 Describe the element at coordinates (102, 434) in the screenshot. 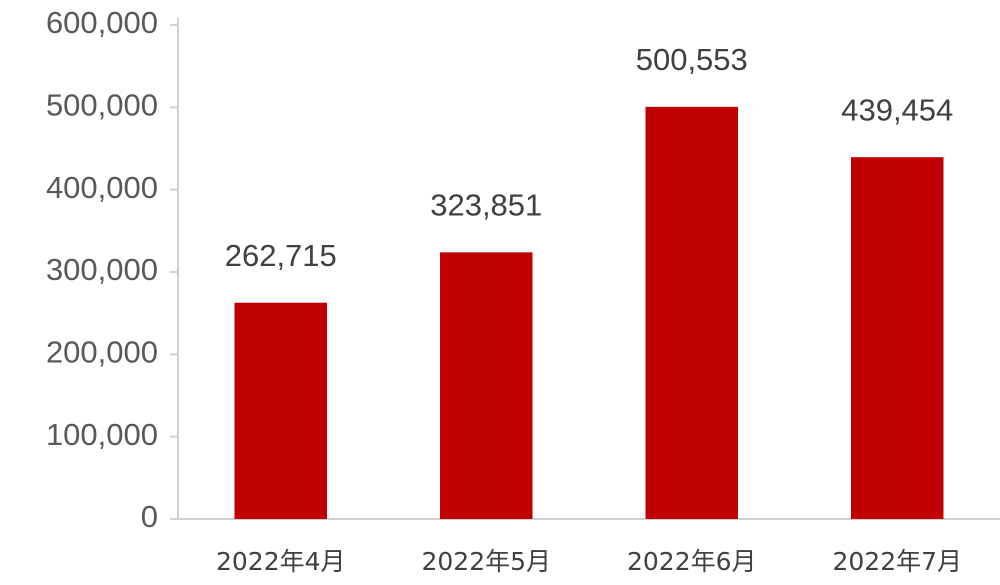

I see `y-tick-label: 100,000` at that location.